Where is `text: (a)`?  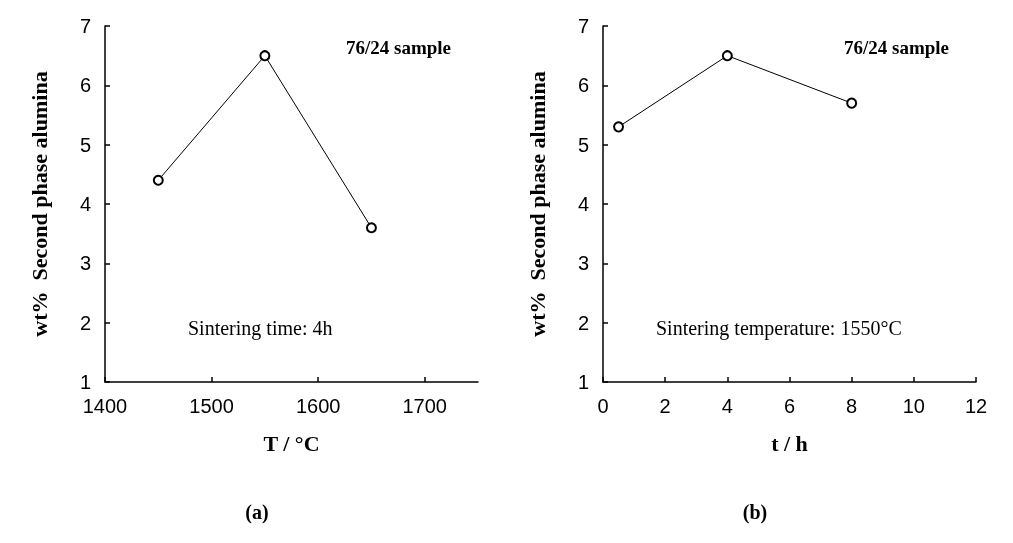
text: (a) is located at coordinates (257, 512).